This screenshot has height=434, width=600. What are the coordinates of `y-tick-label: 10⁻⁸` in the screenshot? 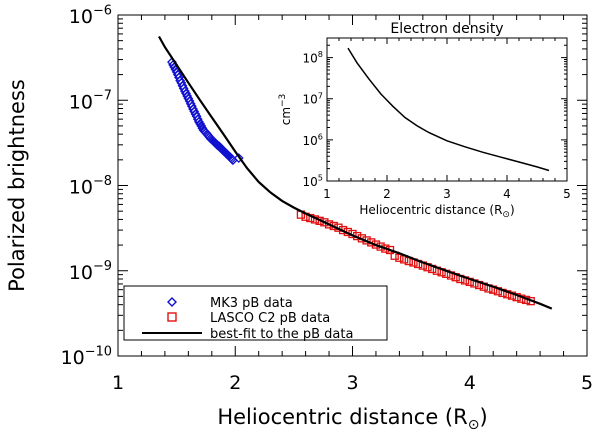 It's located at (90, 186).